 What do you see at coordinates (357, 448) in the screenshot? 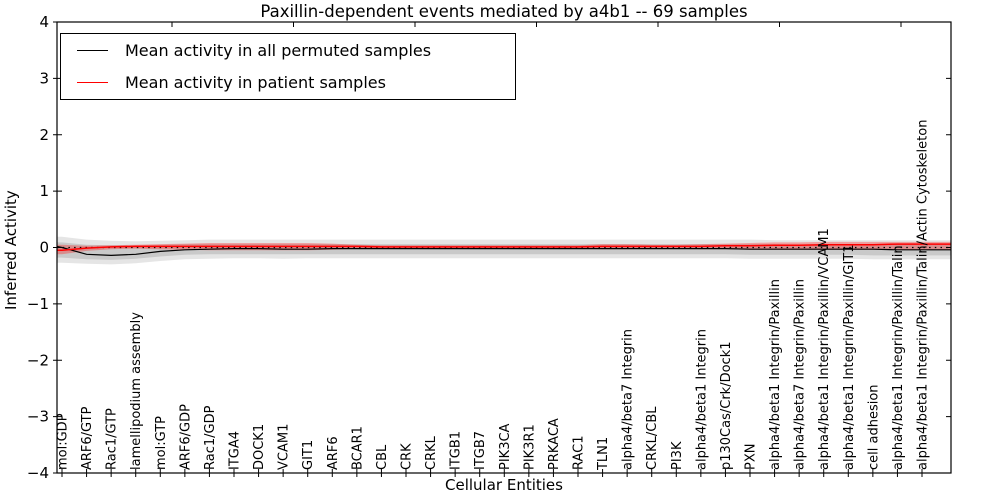
I see `x-tick-label: BCAR1` at bounding box center [357, 448].